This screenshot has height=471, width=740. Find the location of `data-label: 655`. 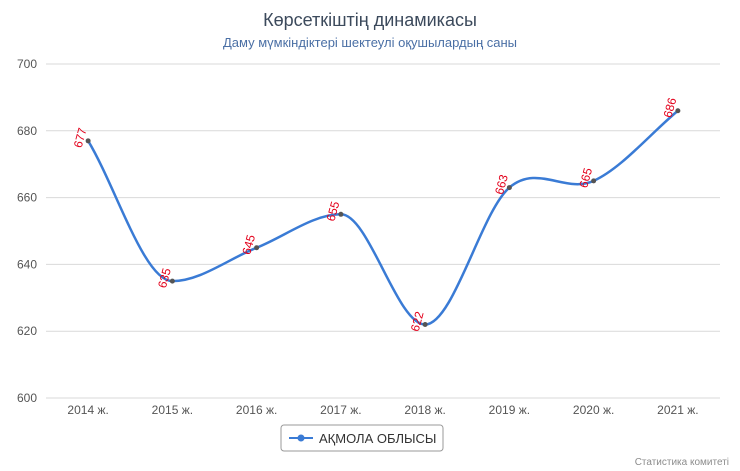

data-label: 655 is located at coordinates (333, 210).